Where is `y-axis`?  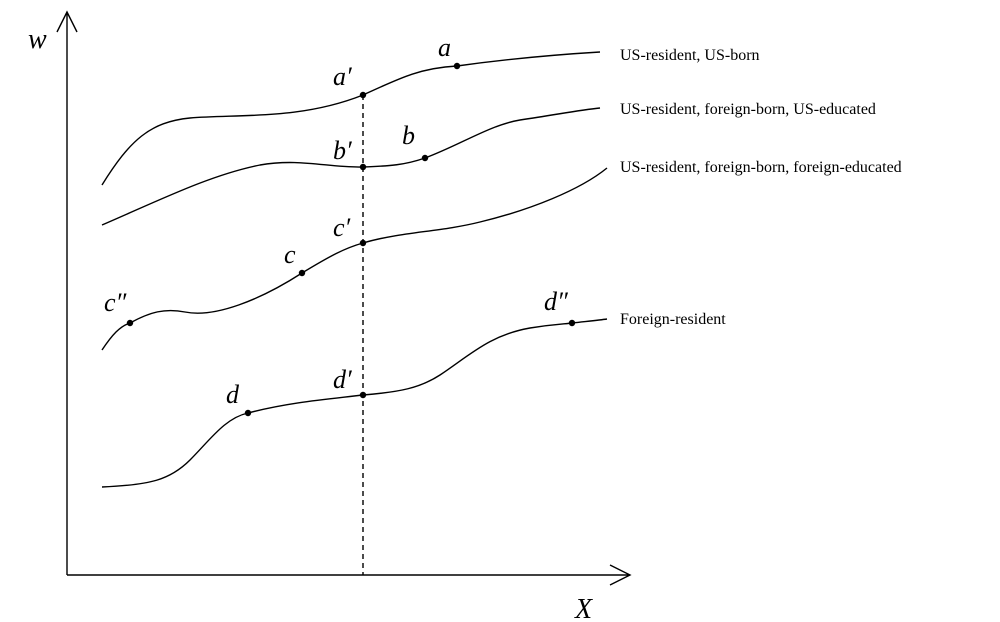
y-axis is located at coordinates (67, 292).